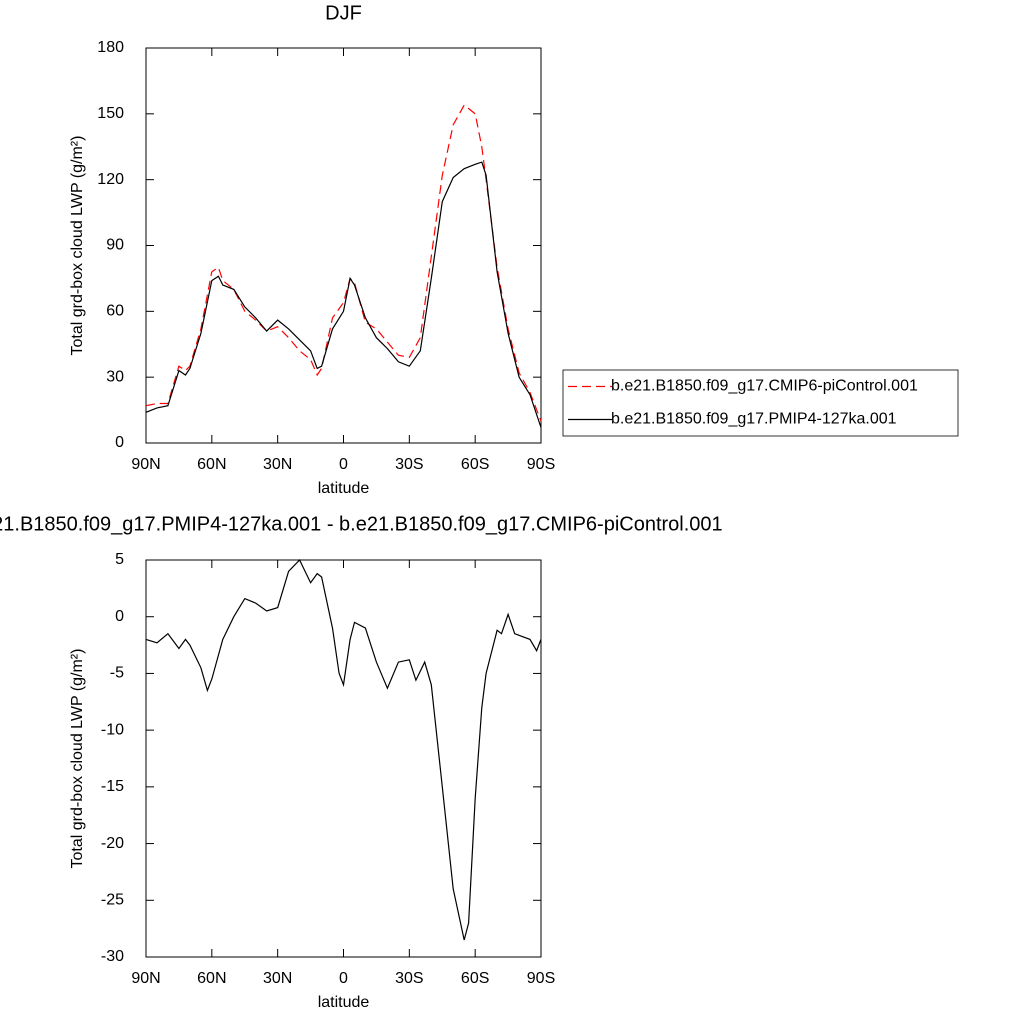  I want to click on y-tick-label: 60, so click(115, 311).